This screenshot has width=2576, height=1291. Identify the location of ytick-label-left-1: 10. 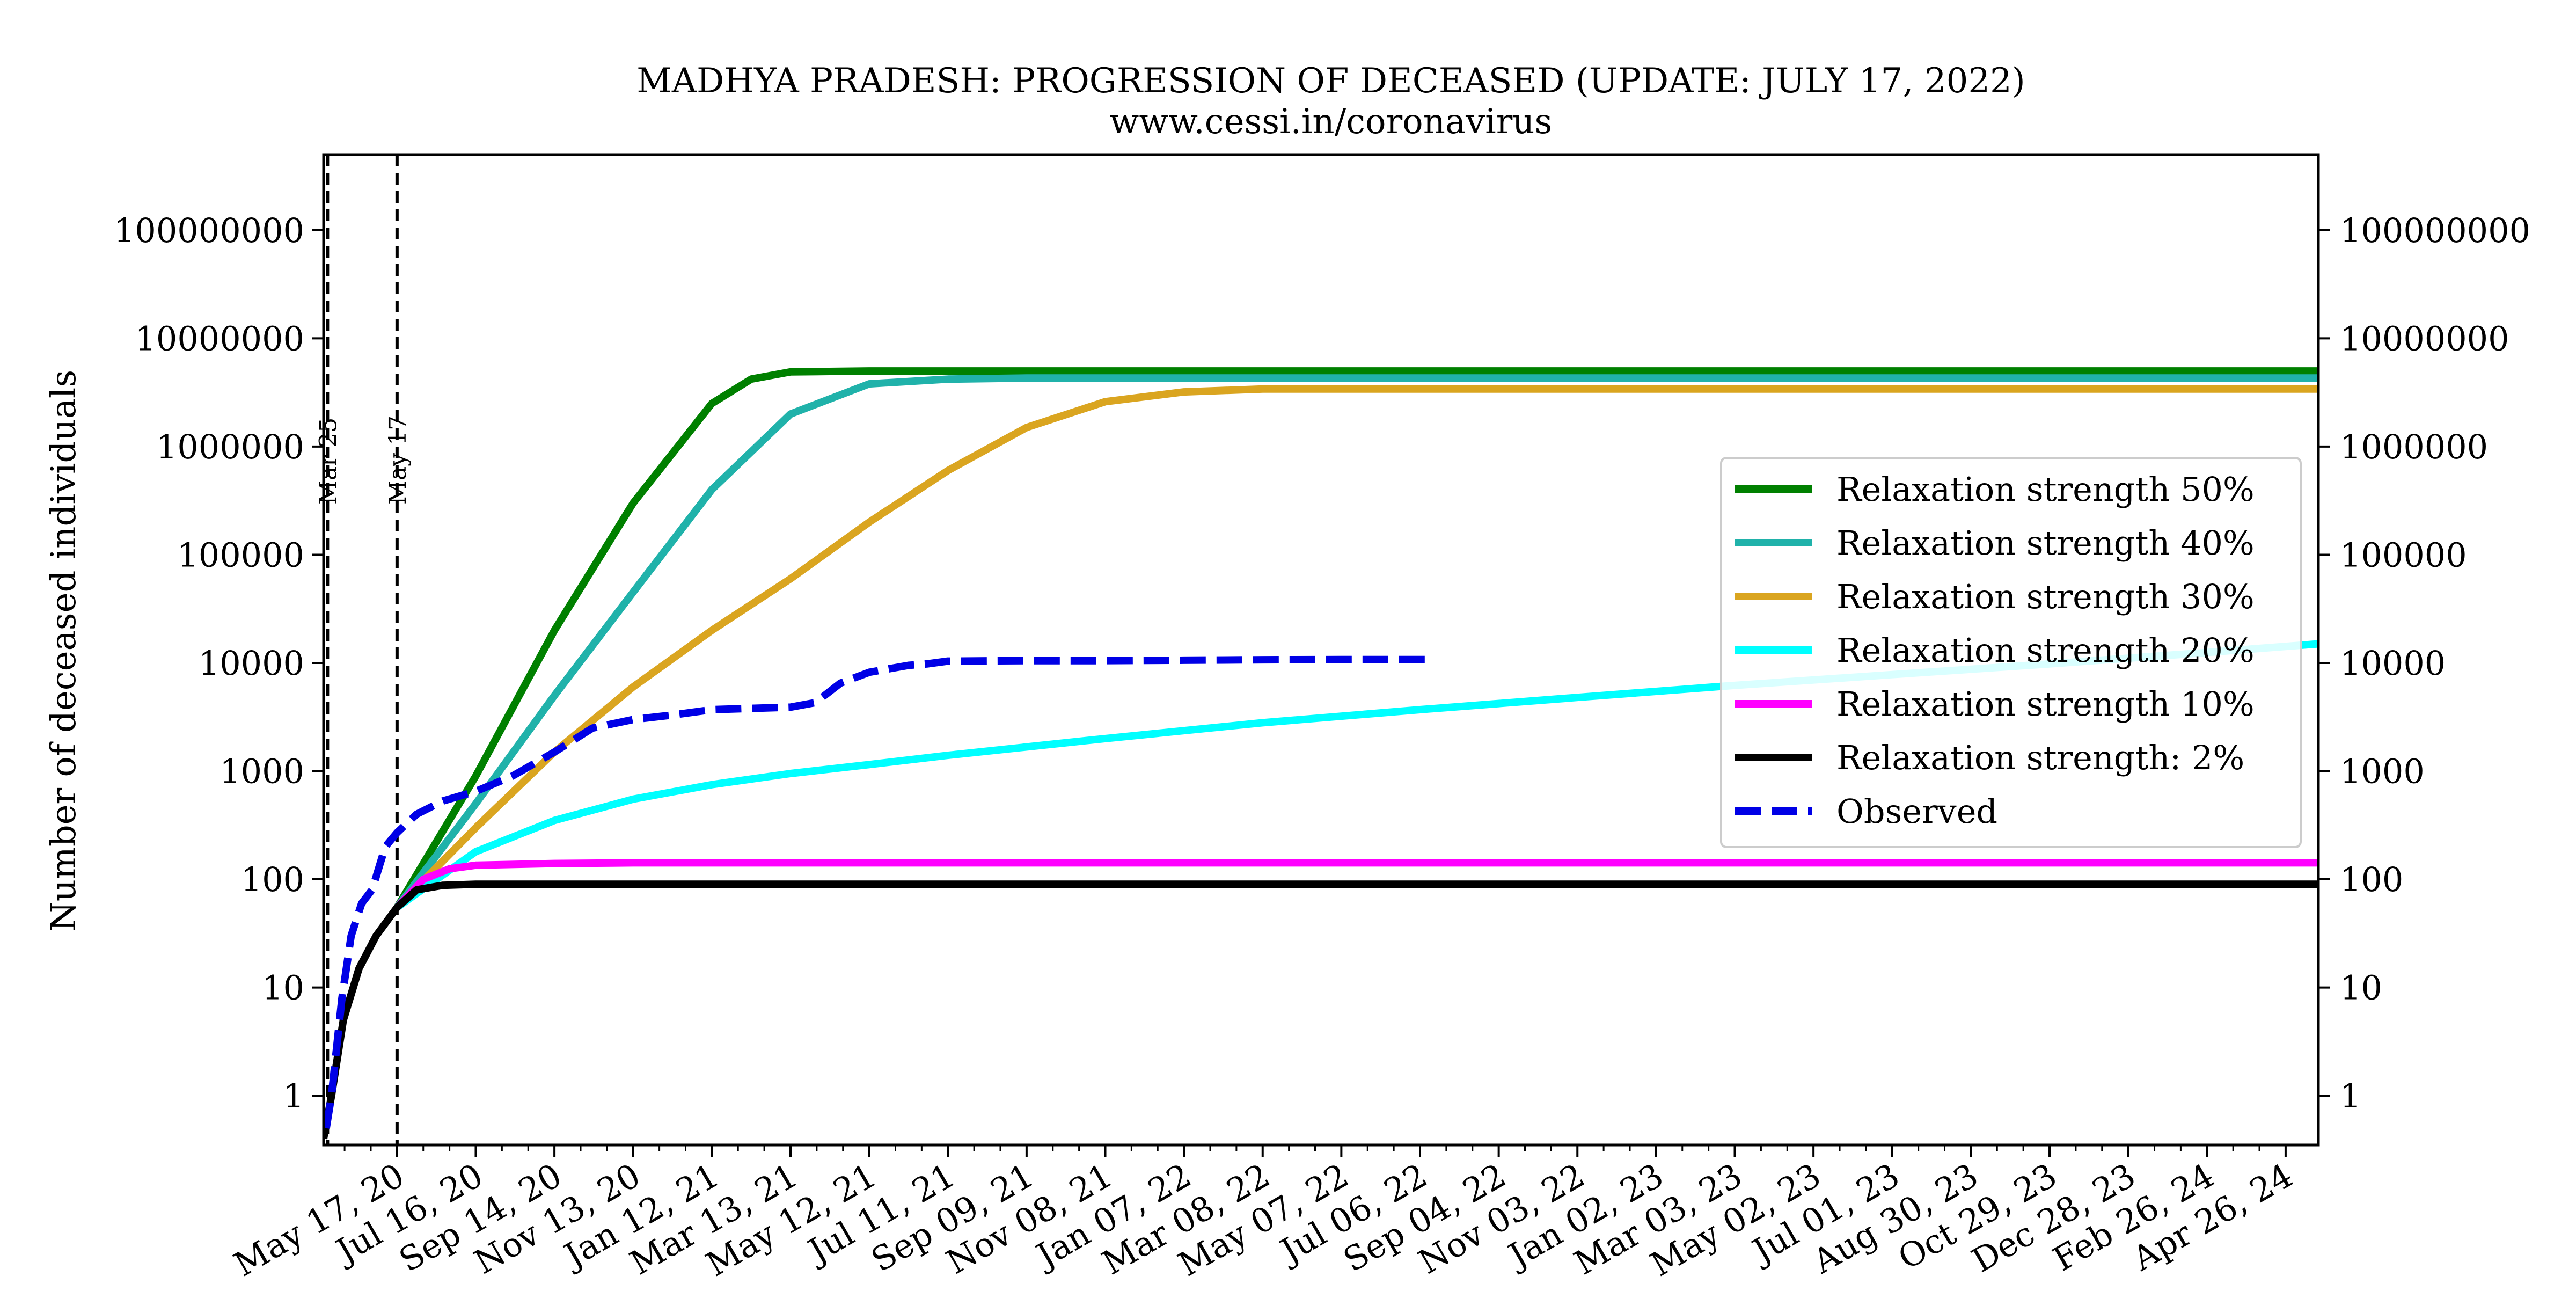
(283, 988).